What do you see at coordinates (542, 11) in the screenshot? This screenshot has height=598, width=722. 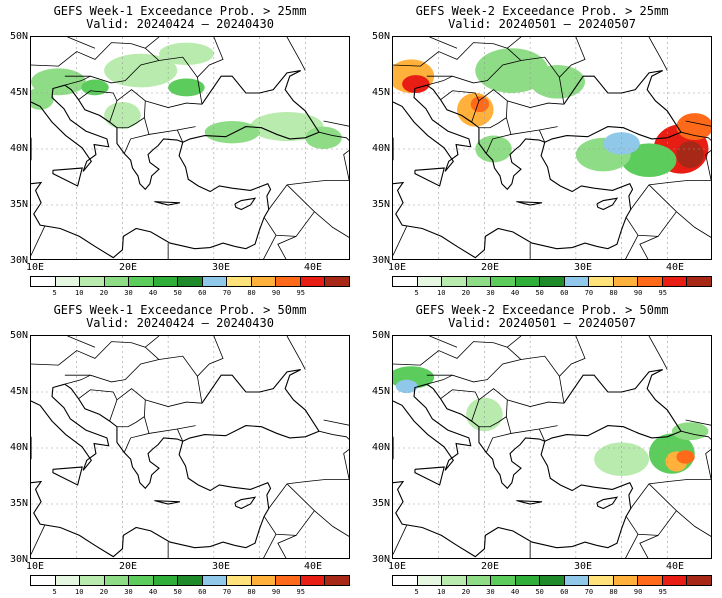 I see `panel-title: GEFS Week-2 Exceedance Prob. > 25mm` at bounding box center [542, 11].